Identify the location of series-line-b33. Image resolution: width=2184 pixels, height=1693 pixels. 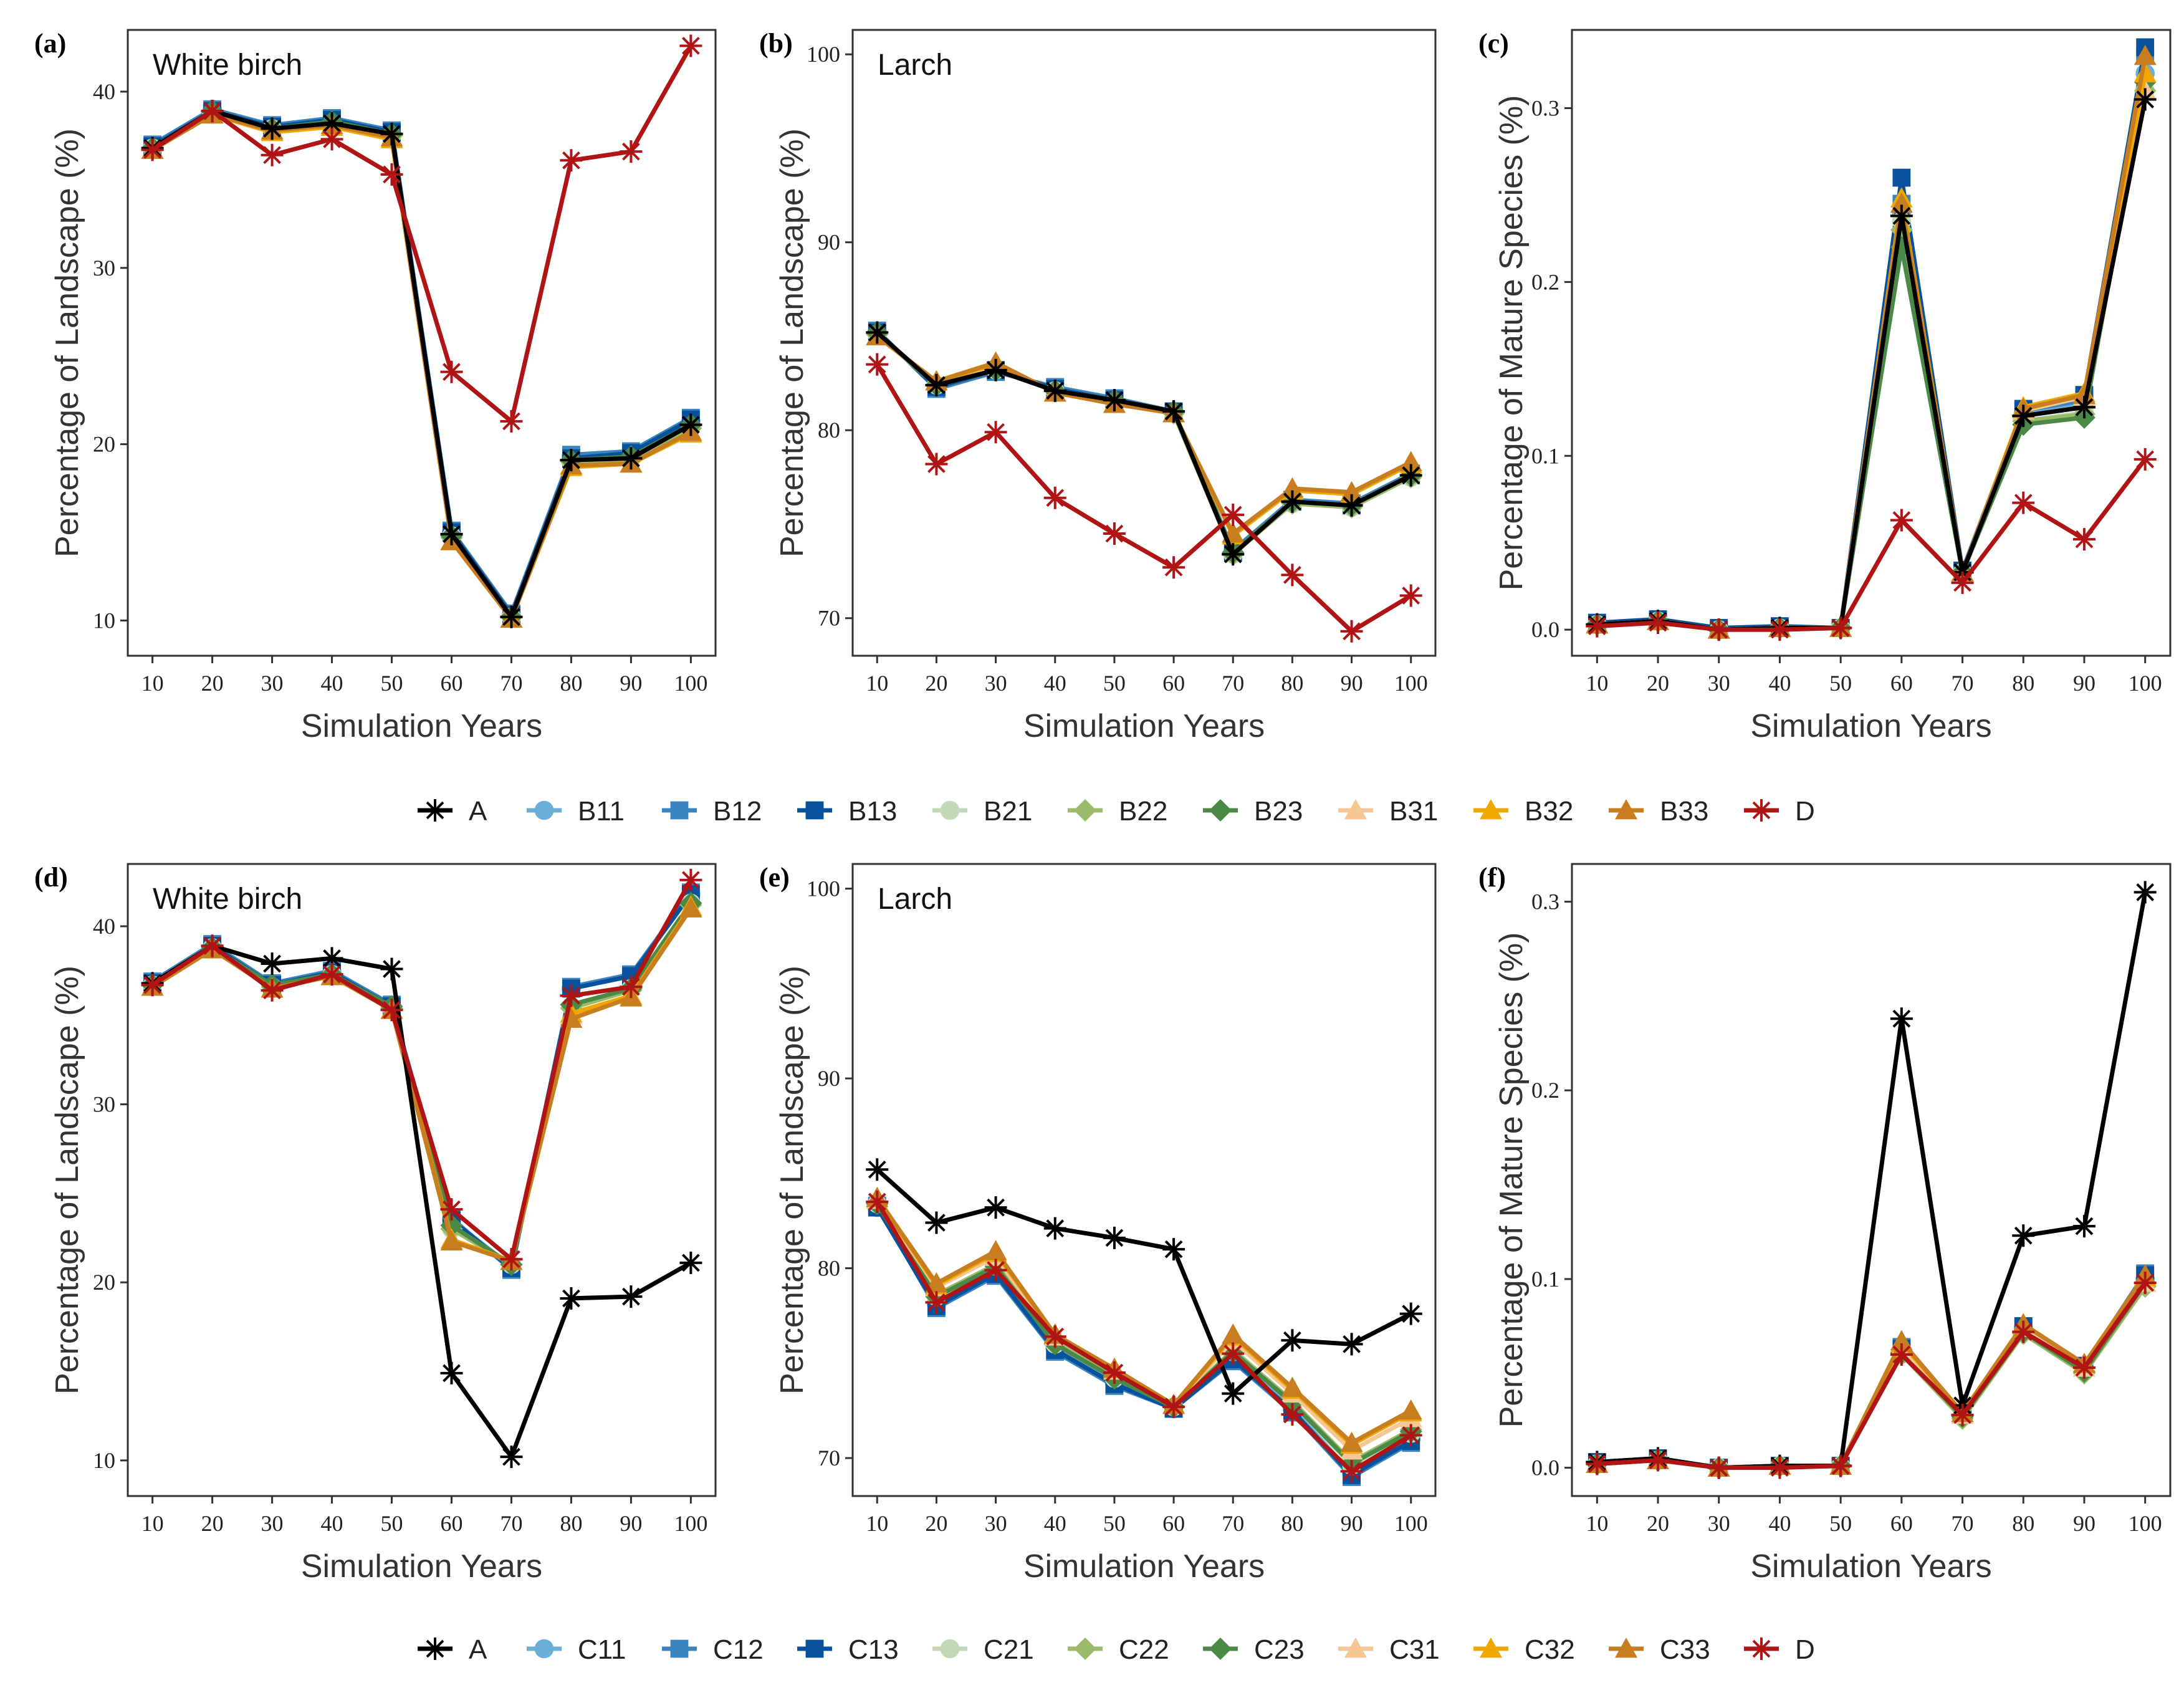
(1144, 435).